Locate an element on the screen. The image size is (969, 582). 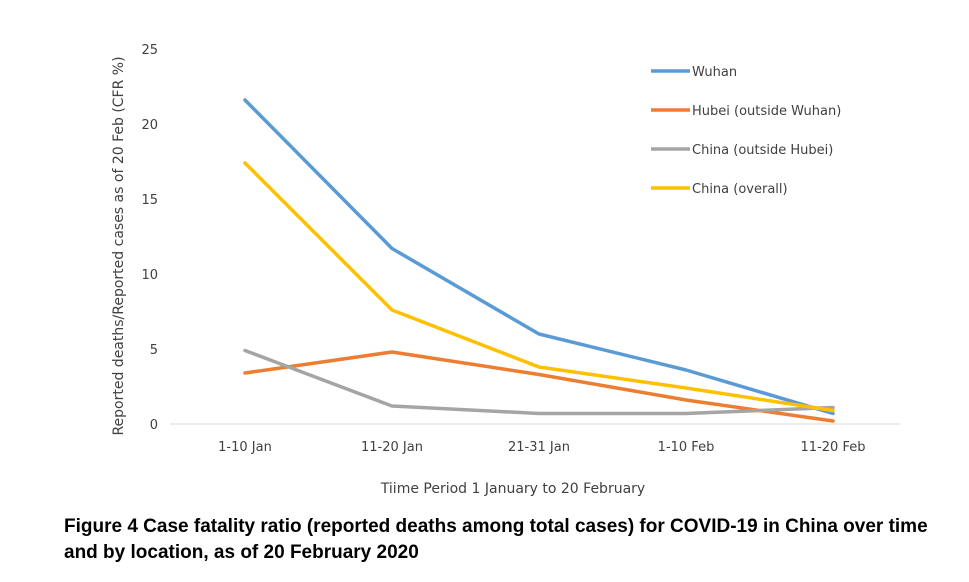
legend-item-hubei-outside-wuhan: Hubei (outside Wuhan) is located at coordinates (746, 111).